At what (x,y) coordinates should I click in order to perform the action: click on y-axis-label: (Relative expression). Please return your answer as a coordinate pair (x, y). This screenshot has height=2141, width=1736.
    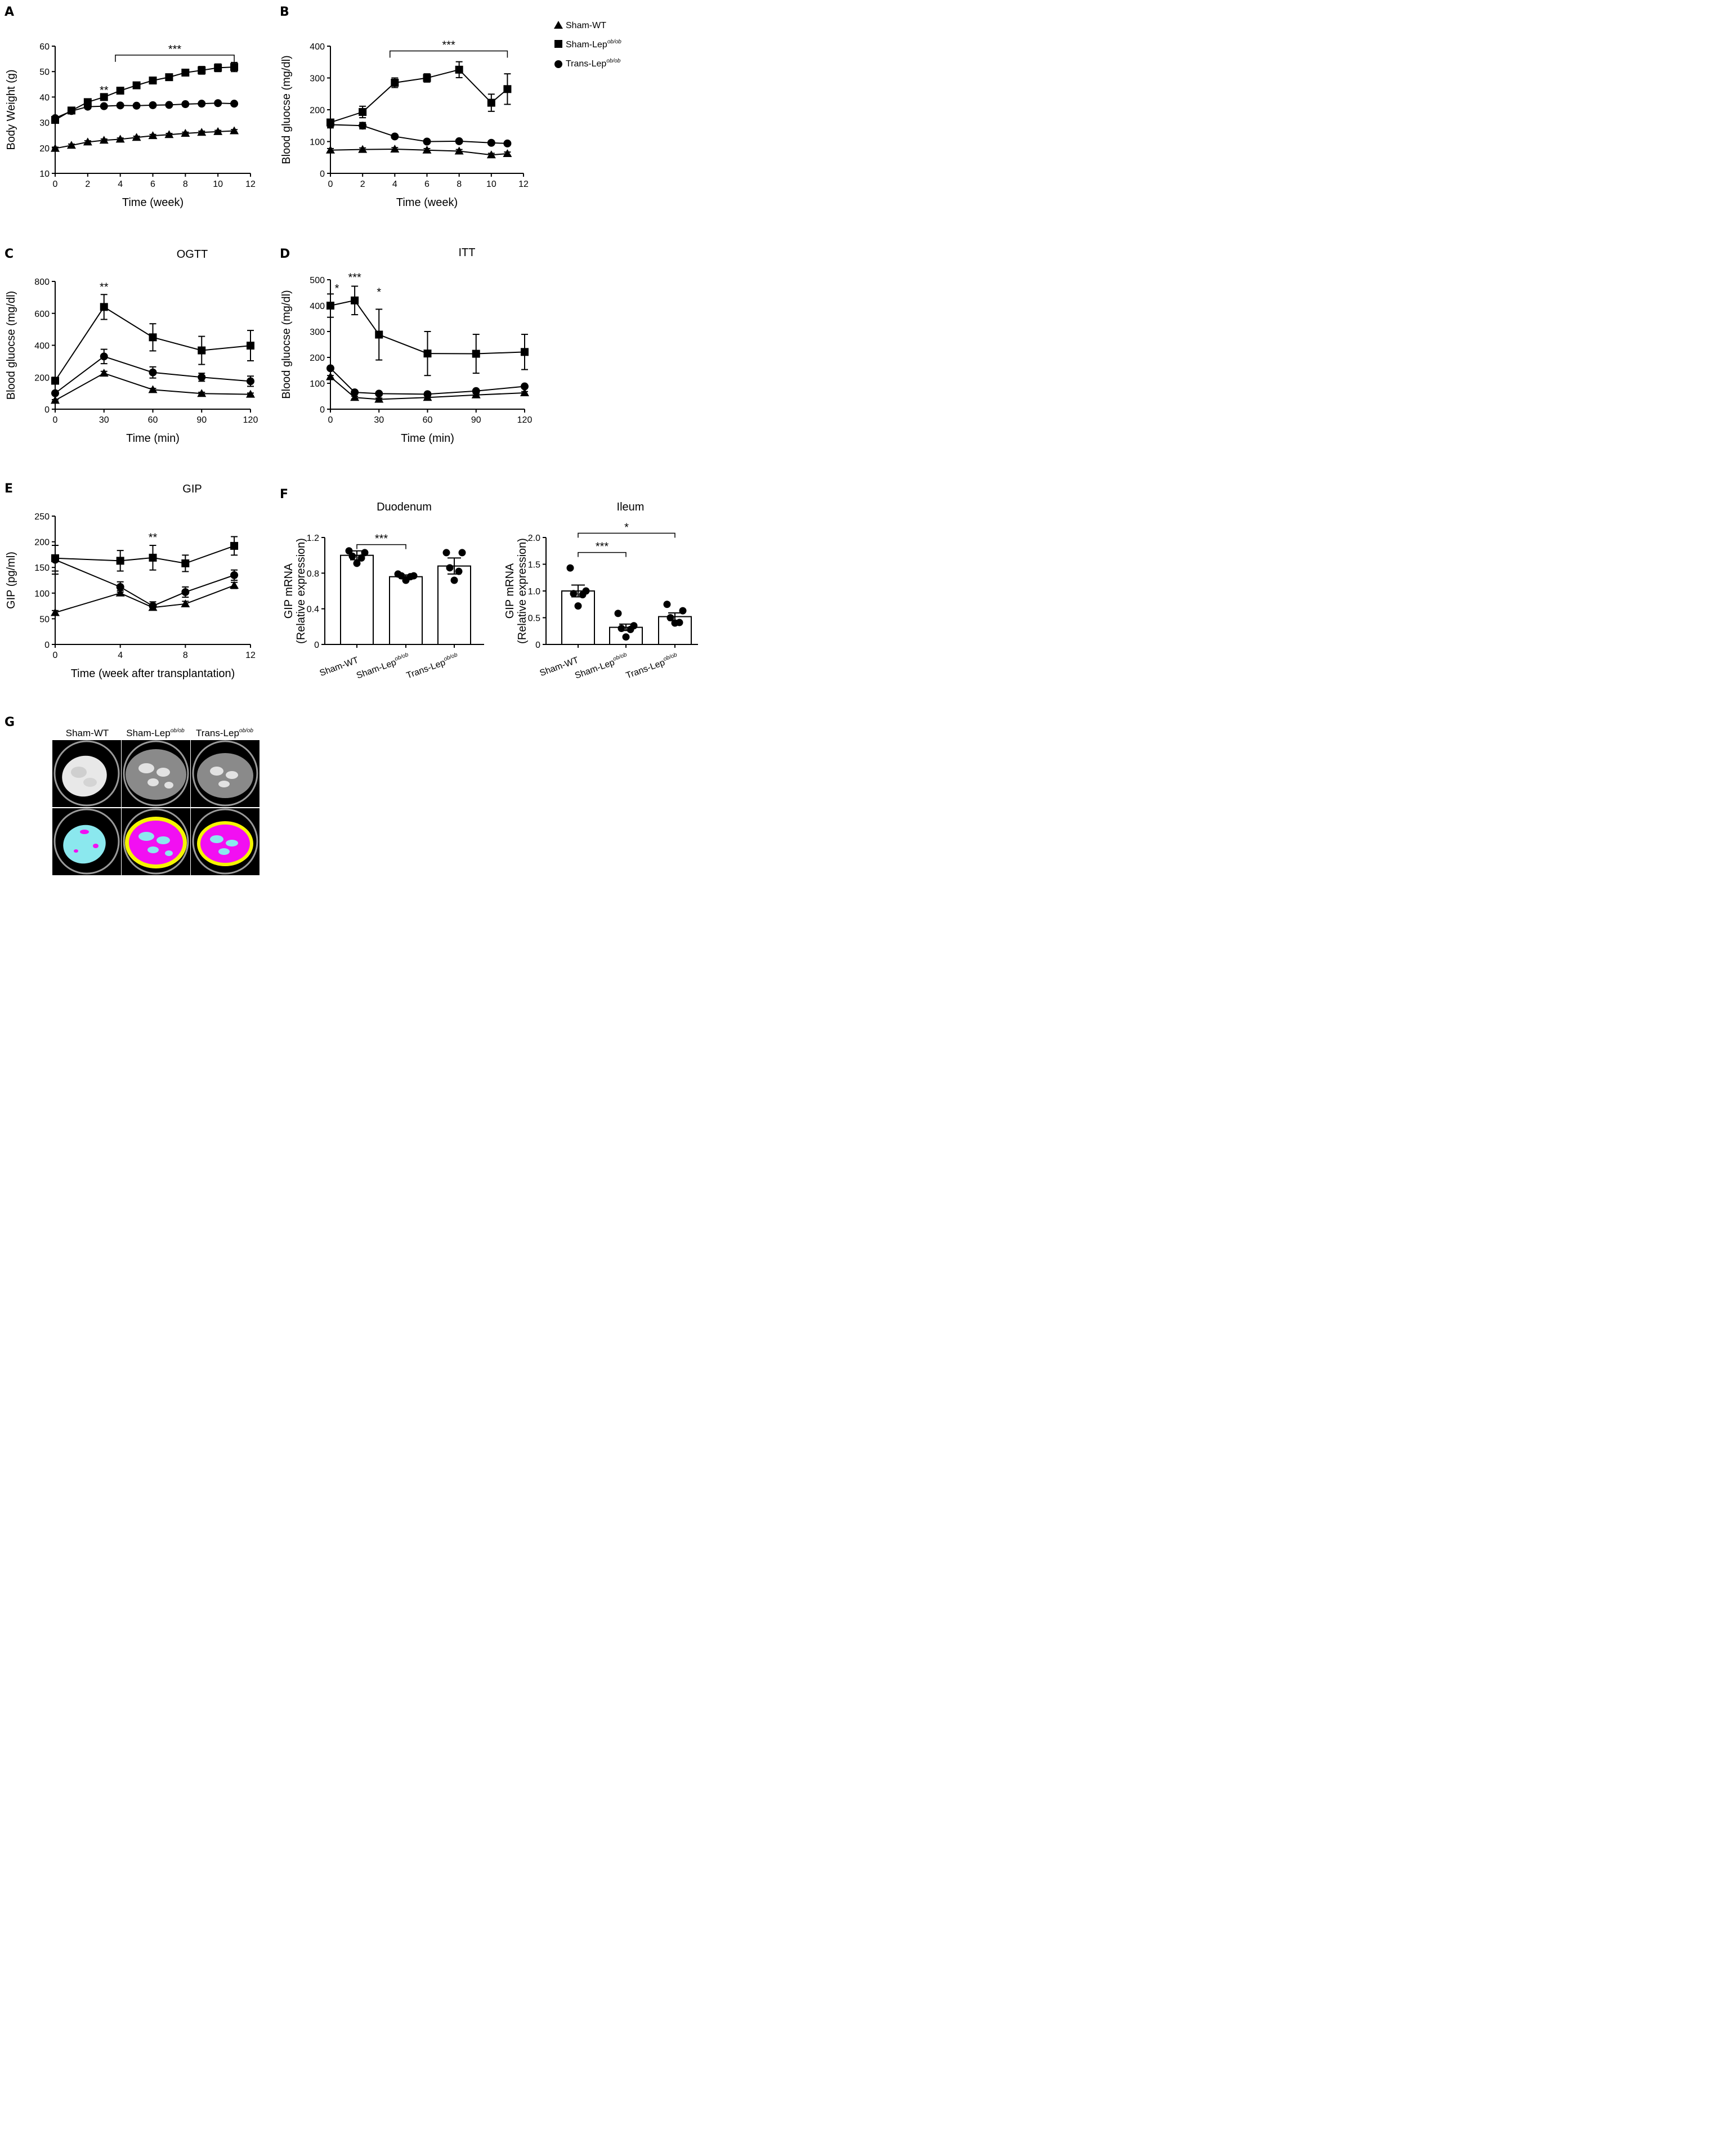
    Looking at the image, I should click on (522, 591).